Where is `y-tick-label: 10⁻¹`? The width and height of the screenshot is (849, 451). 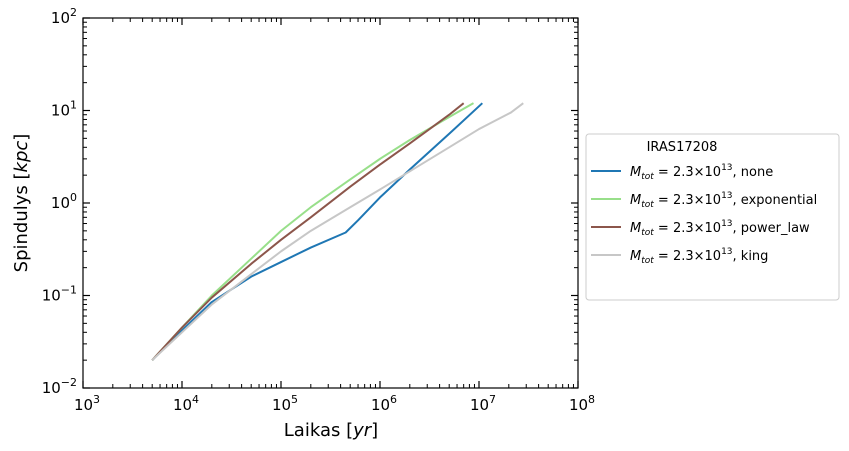
y-tick-label: 10⁻¹ is located at coordinates (59, 294).